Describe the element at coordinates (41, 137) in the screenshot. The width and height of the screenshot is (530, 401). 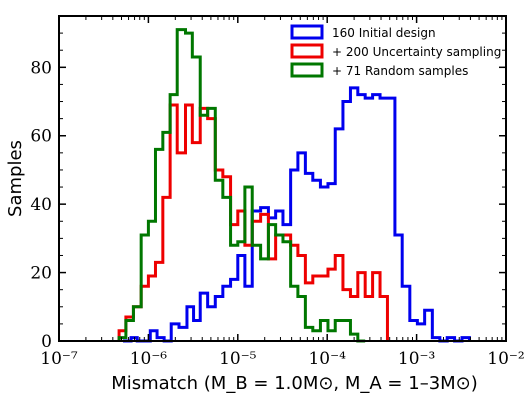
I see `y-tick-label: 60` at that location.